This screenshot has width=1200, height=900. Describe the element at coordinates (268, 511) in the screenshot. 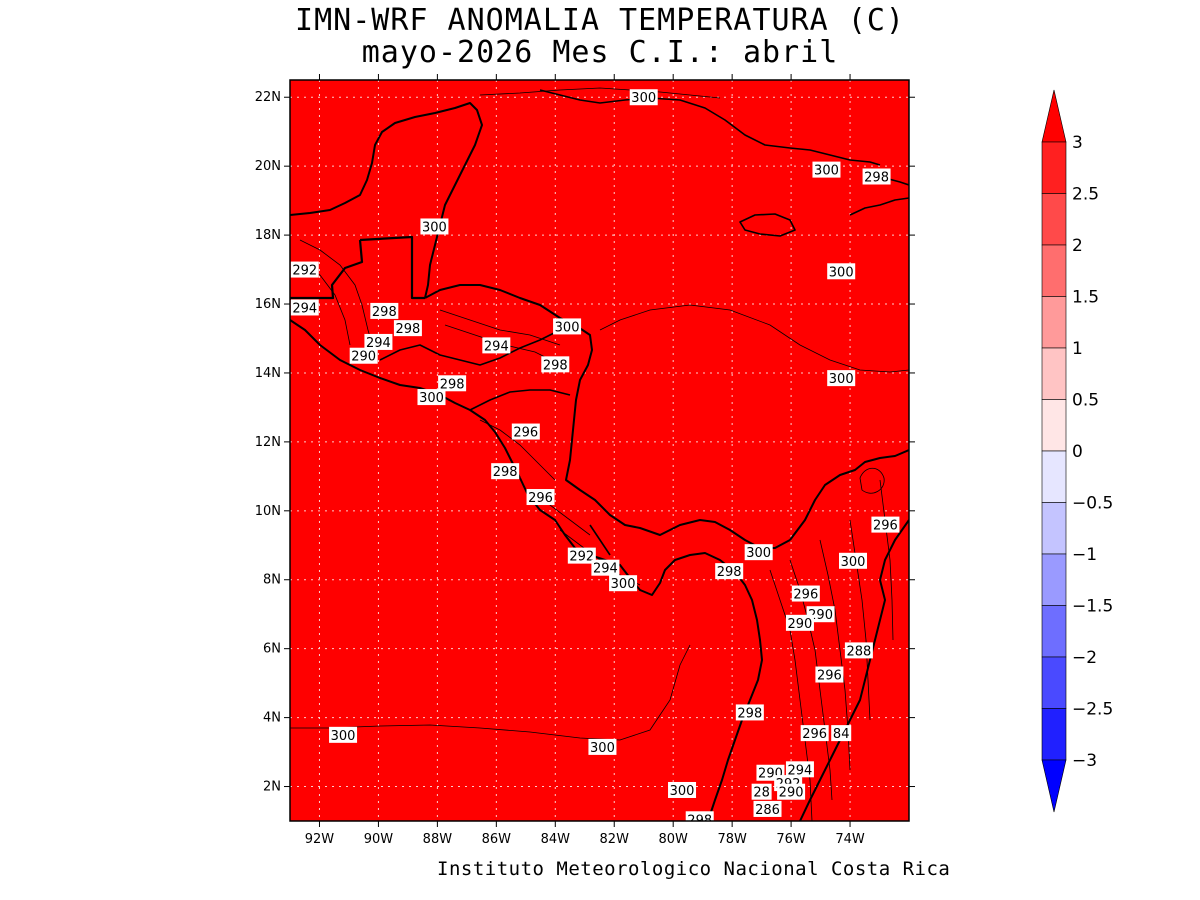

I see `lat-label: 10N` at that location.